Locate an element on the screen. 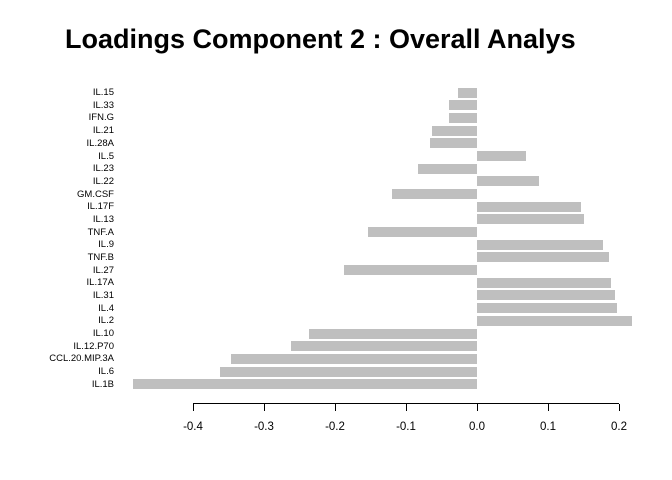 The height and width of the screenshot is (480, 672). bar-IL.12.P70 is located at coordinates (383, 346).